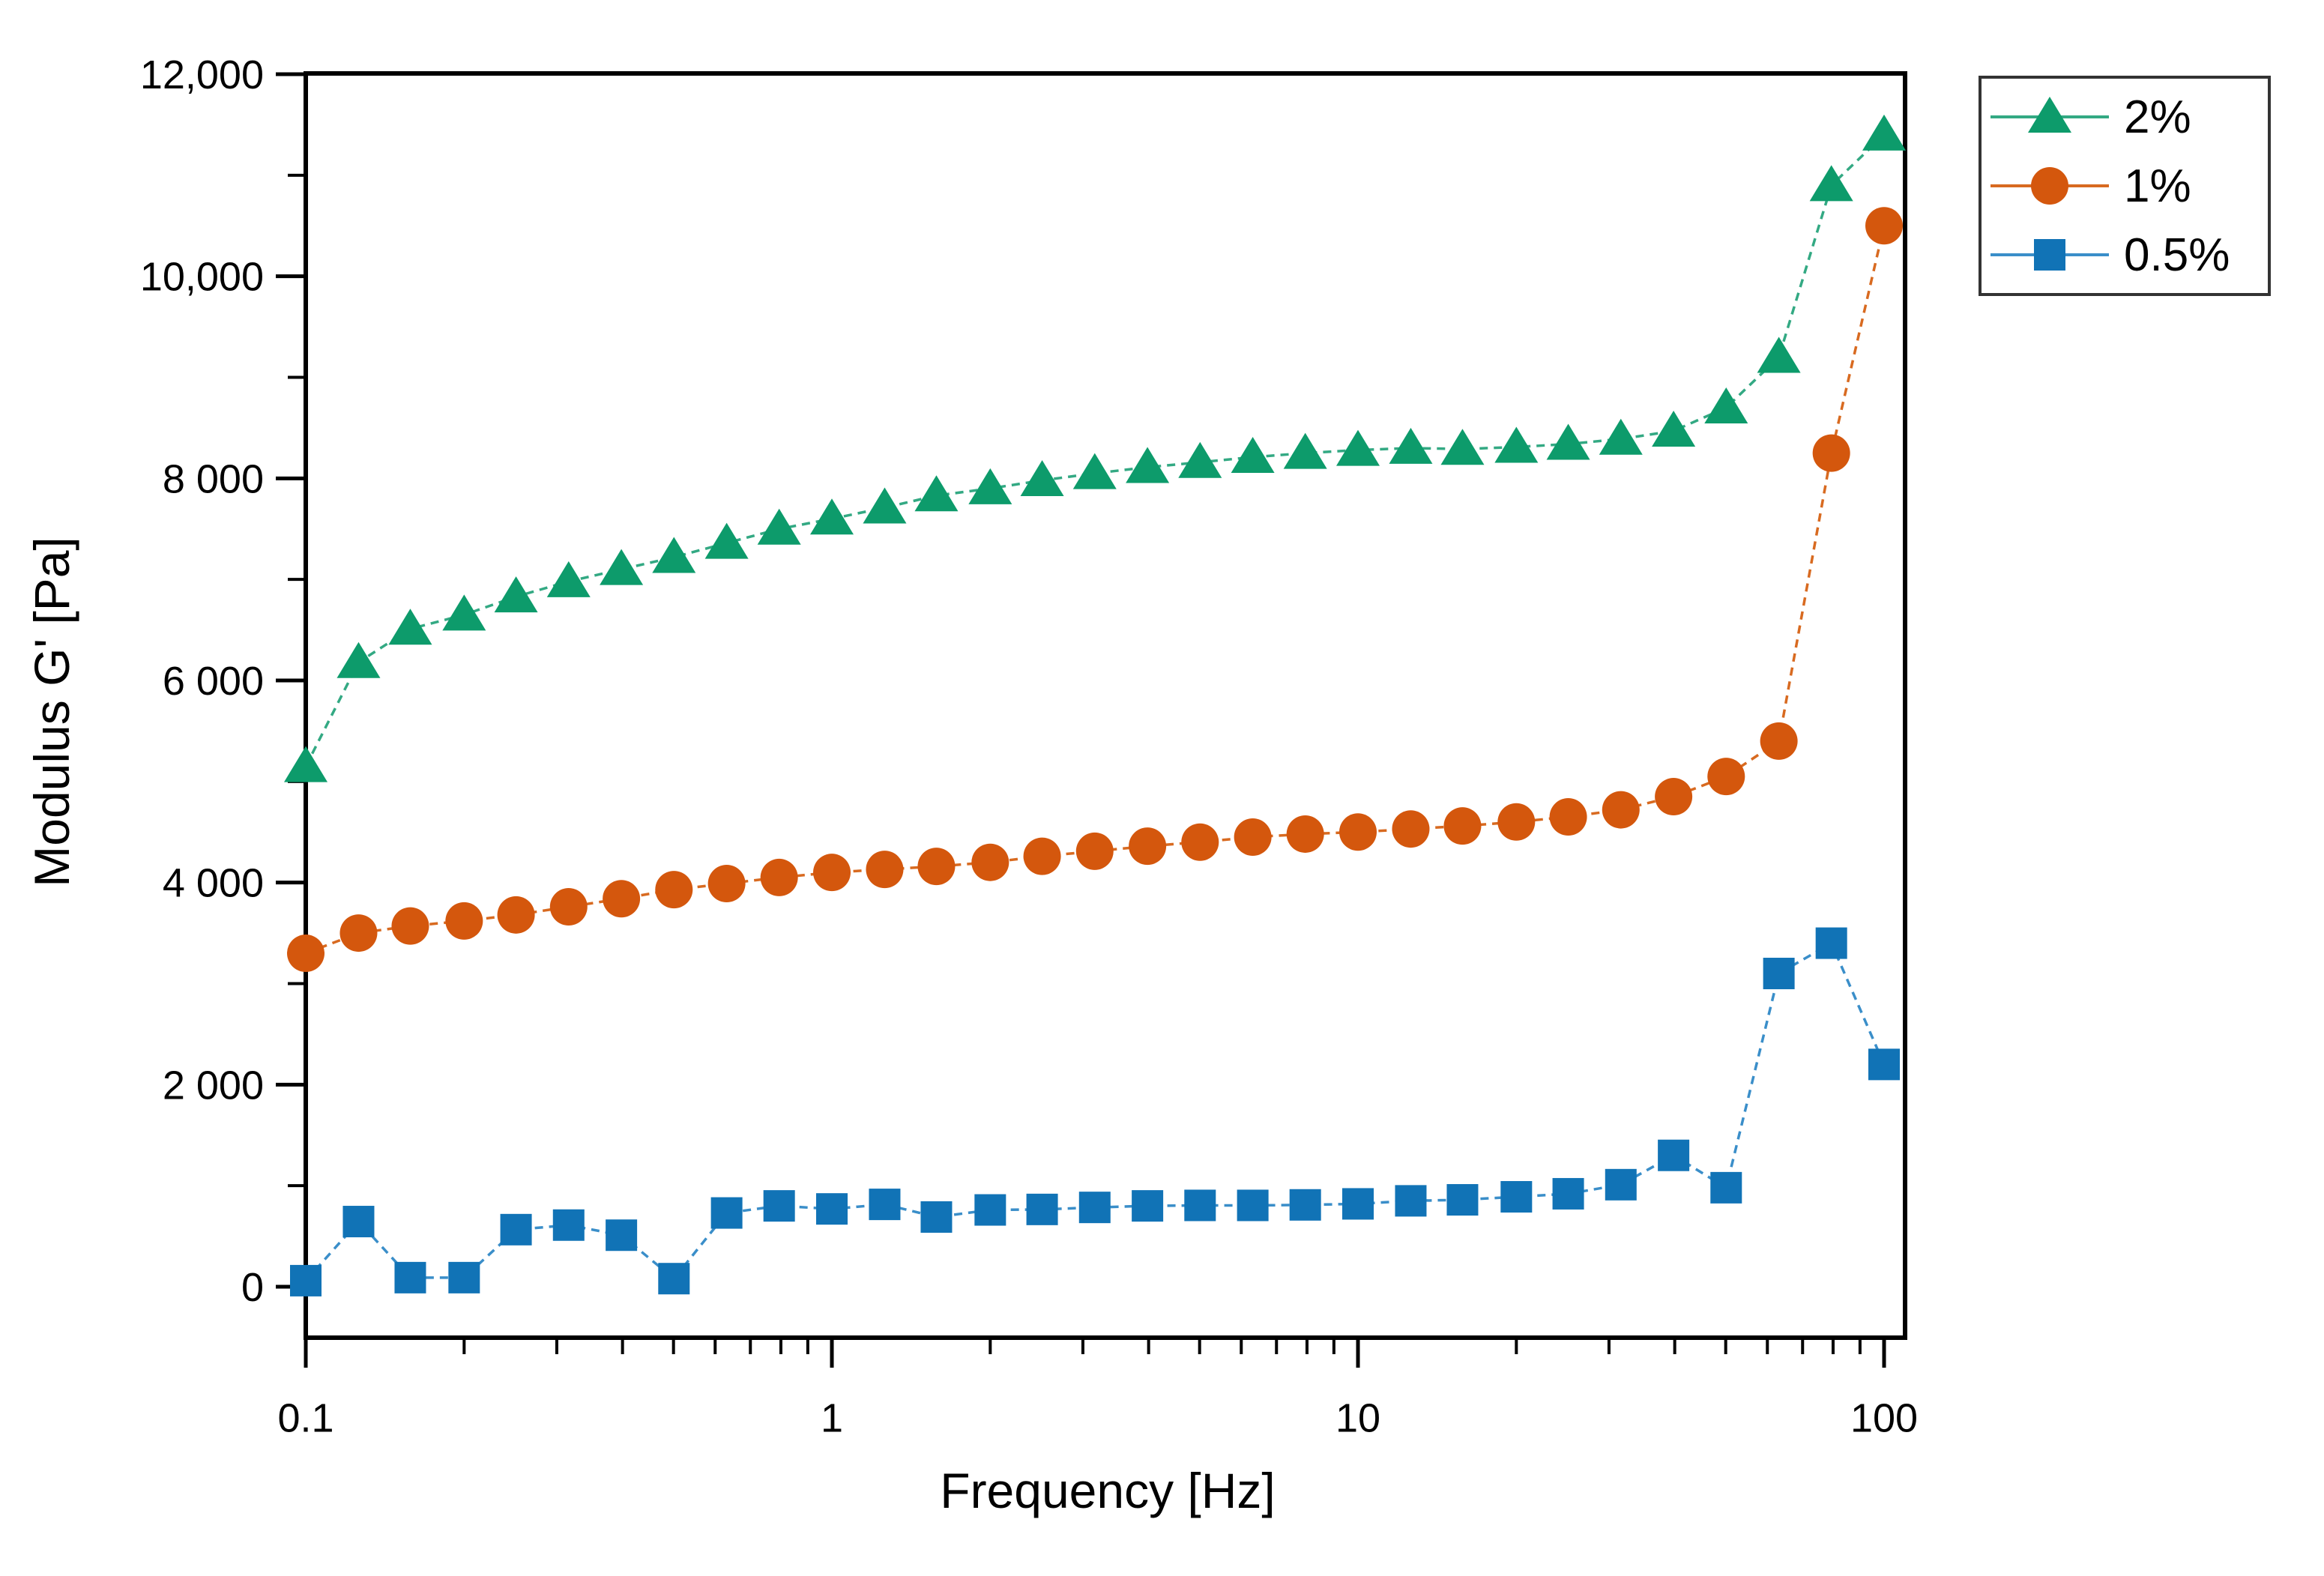 The width and height of the screenshot is (2324, 1576). I want to click on x-tick-label: 0.1, so click(305, 1417).